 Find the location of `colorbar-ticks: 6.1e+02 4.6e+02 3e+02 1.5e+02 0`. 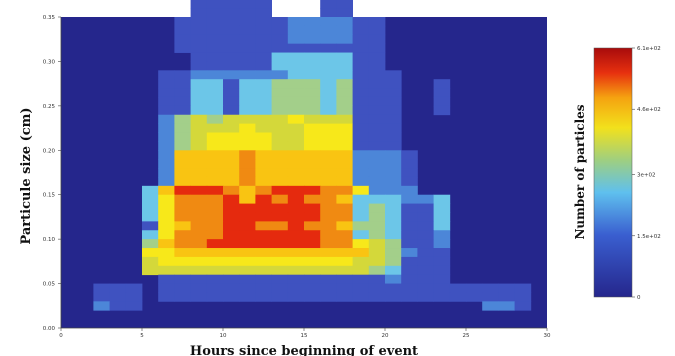

colorbar-ticks: 6.1e+02 4.6e+02 3e+02 1.5e+02 0 is located at coordinates (646, 173).